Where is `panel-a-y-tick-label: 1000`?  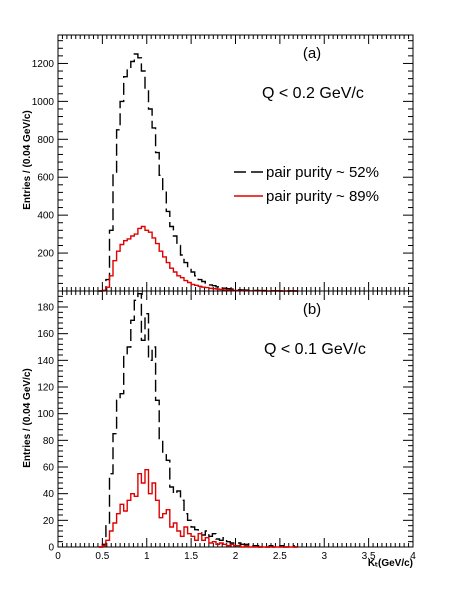
panel-a-y-tick-label: 1000 is located at coordinates (43, 102).